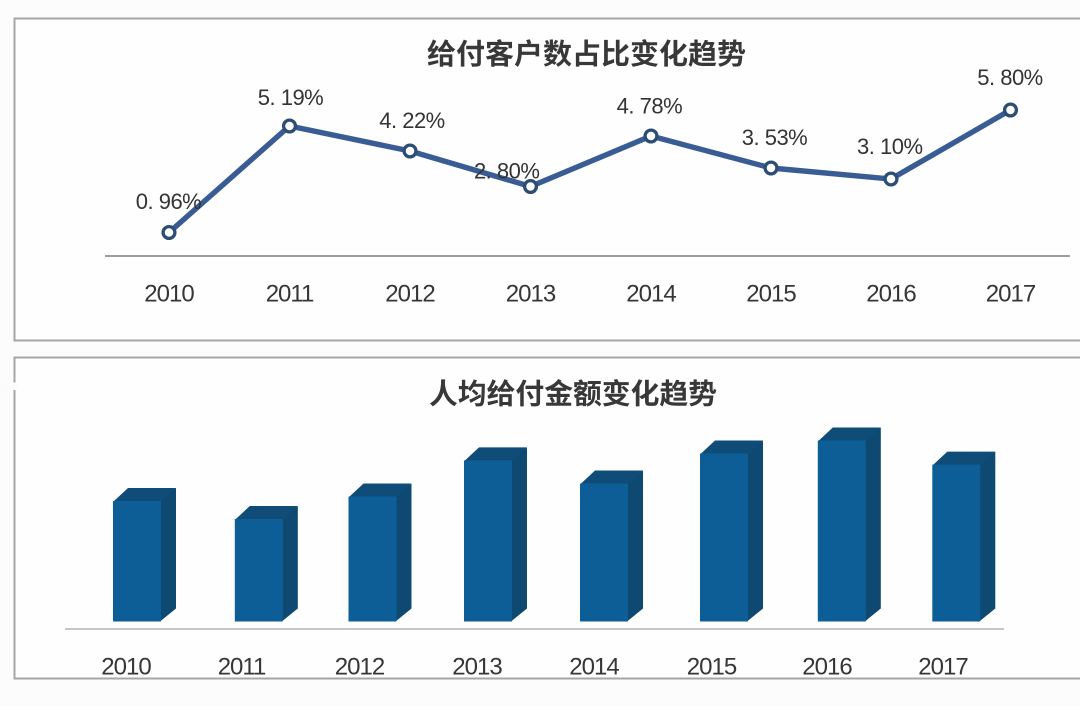 The image size is (1080, 706). What do you see at coordinates (650, 106) in the screenshot?
I see `svg-text: 4. 78%` at bounding box center [650, 106].